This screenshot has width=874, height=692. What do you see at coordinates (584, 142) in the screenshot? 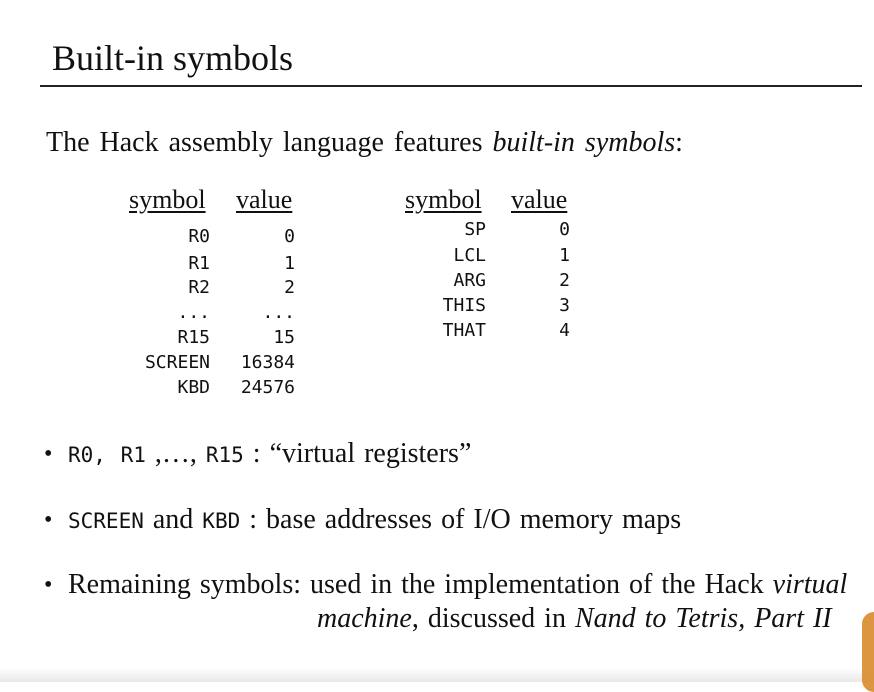
I see `intro-emphasis: built-in symbols` at bounding box center [584, 142].